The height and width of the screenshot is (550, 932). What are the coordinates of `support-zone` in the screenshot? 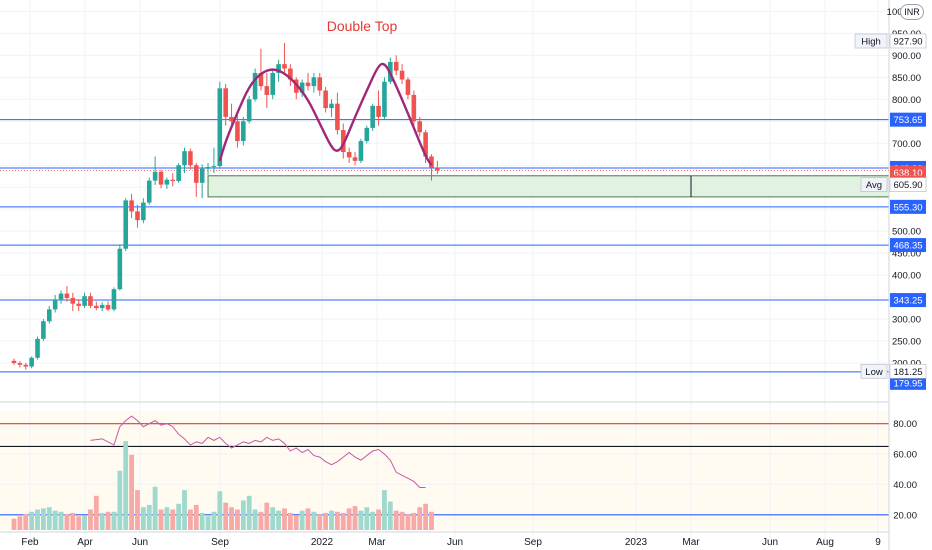 It's located at (548, 186).